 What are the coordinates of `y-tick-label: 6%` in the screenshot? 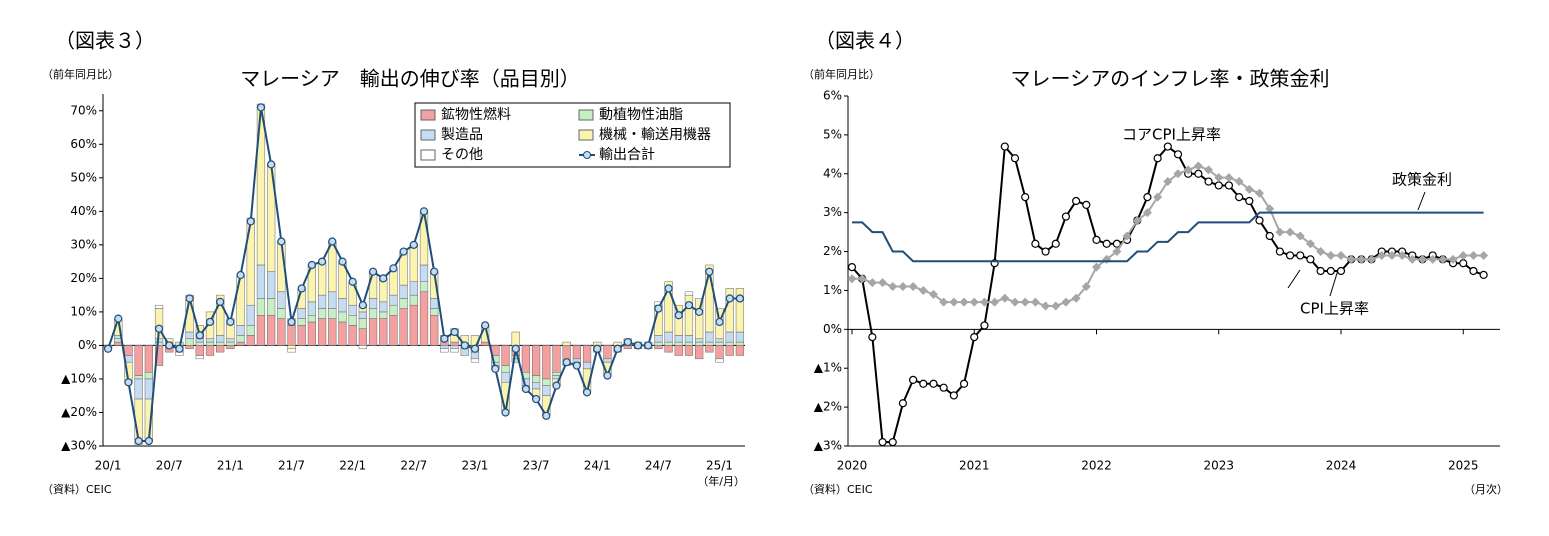 It's located at (832, 96).